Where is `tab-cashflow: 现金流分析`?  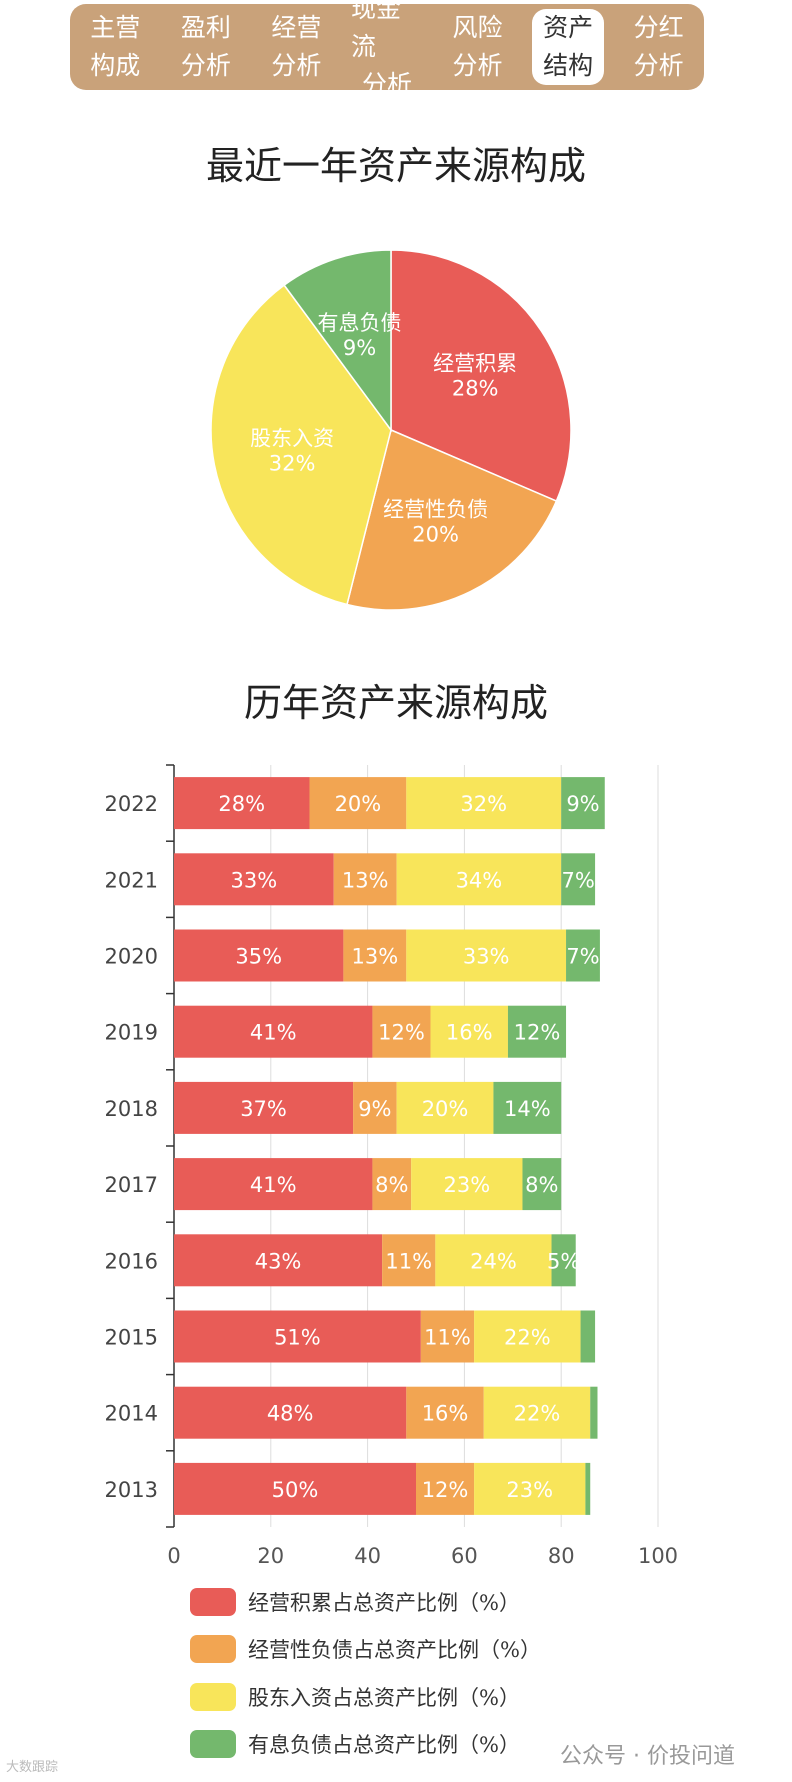 tab-cashflow: 现金流分析 is located at coordinates (387, 49).